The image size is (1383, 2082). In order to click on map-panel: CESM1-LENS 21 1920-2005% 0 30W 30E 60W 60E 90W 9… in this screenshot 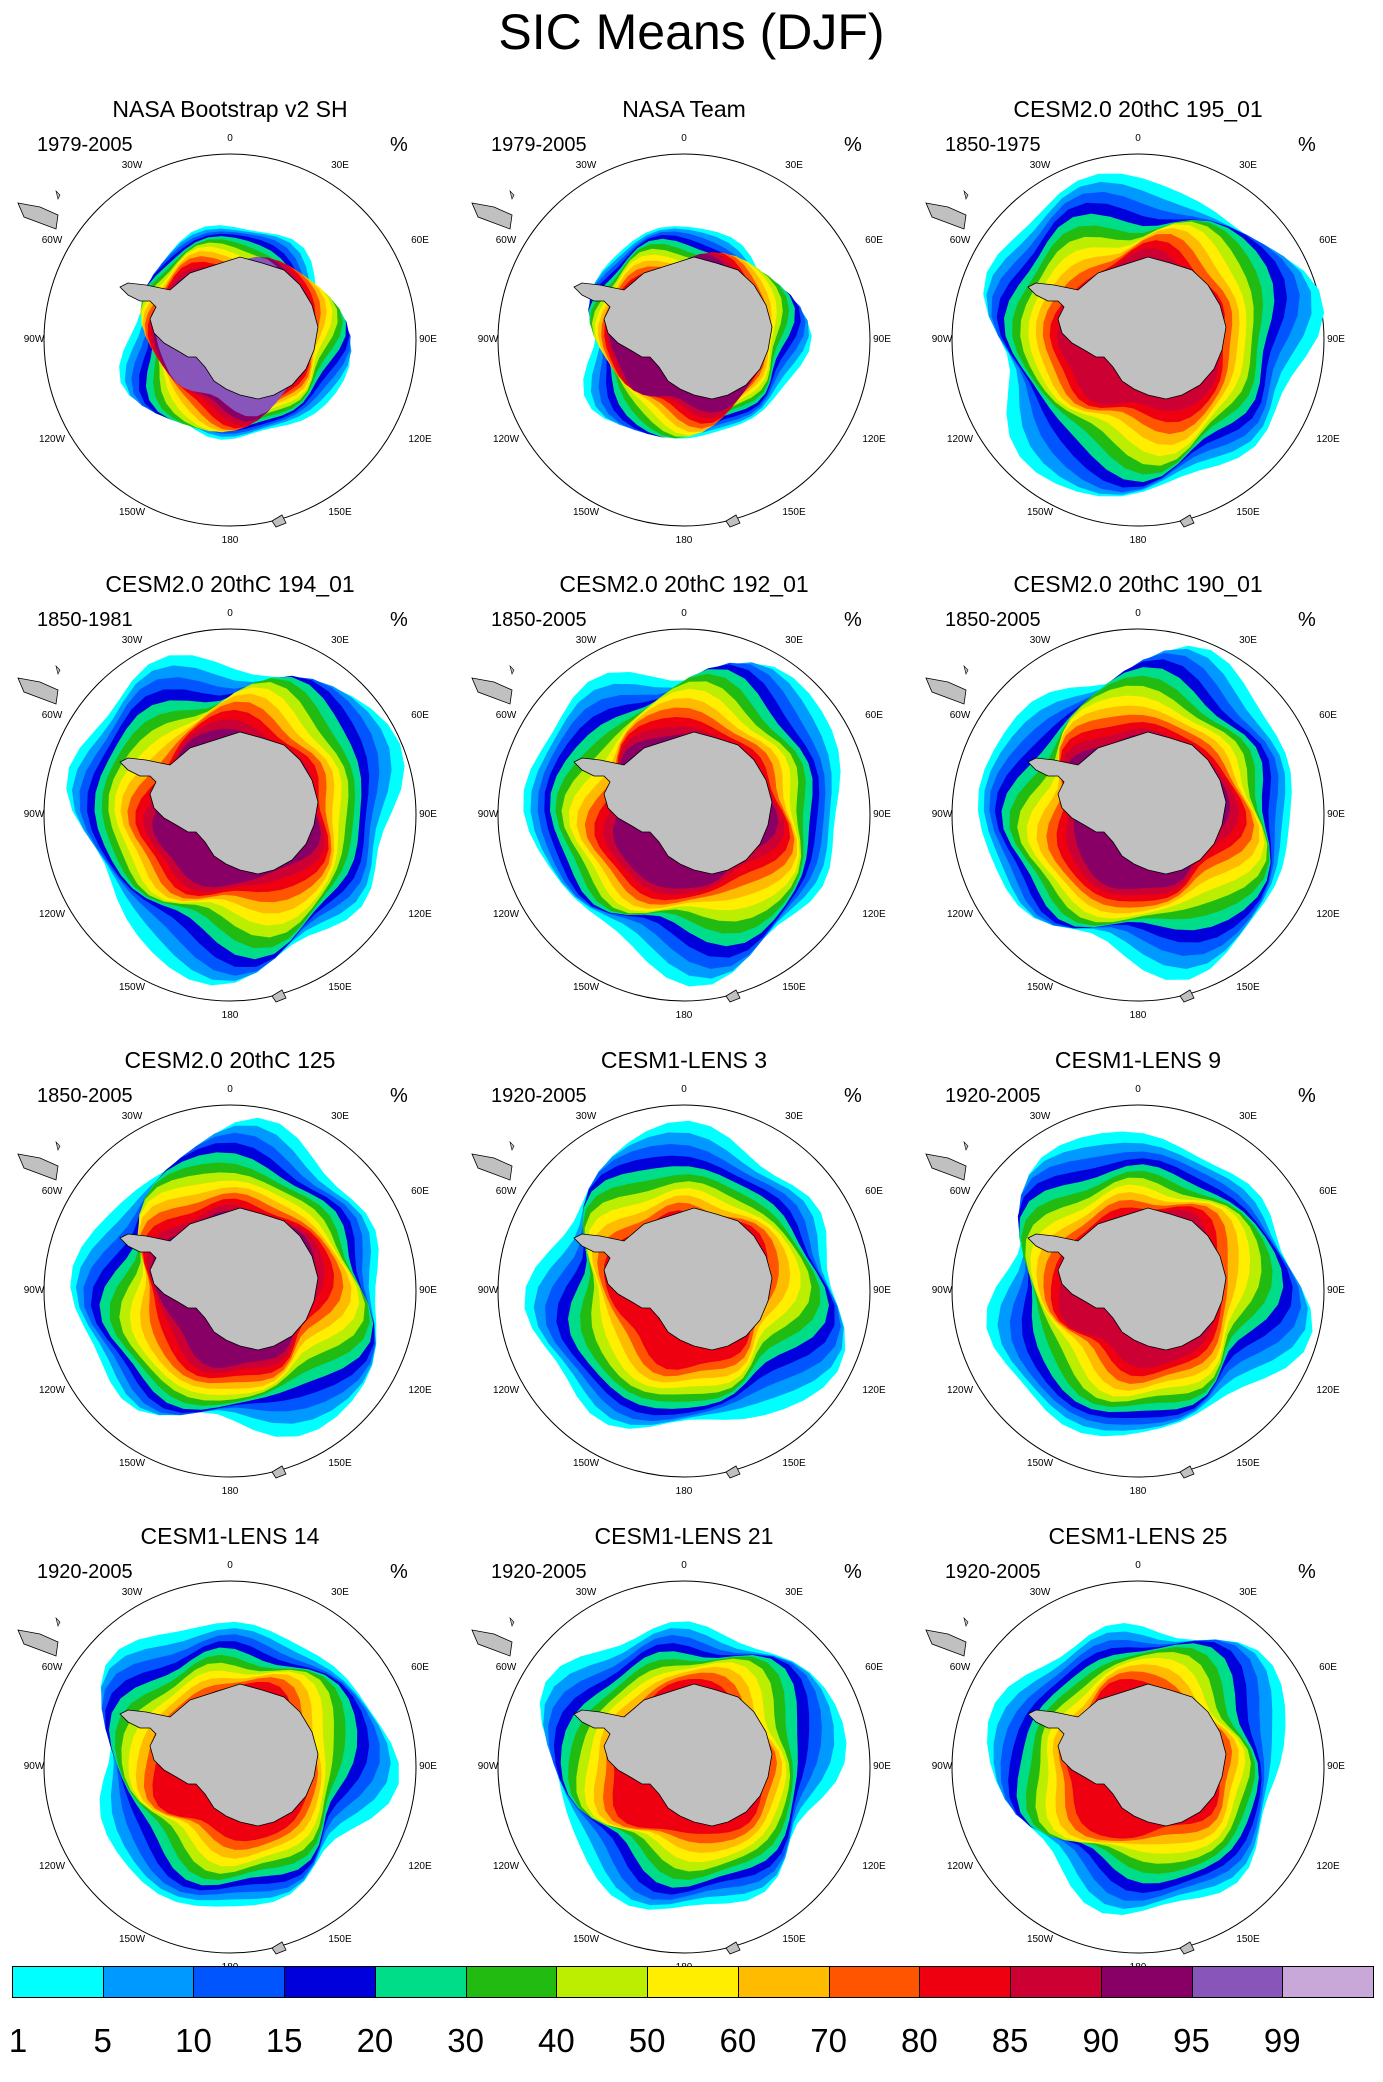, I will do `click(684, 1757)`.